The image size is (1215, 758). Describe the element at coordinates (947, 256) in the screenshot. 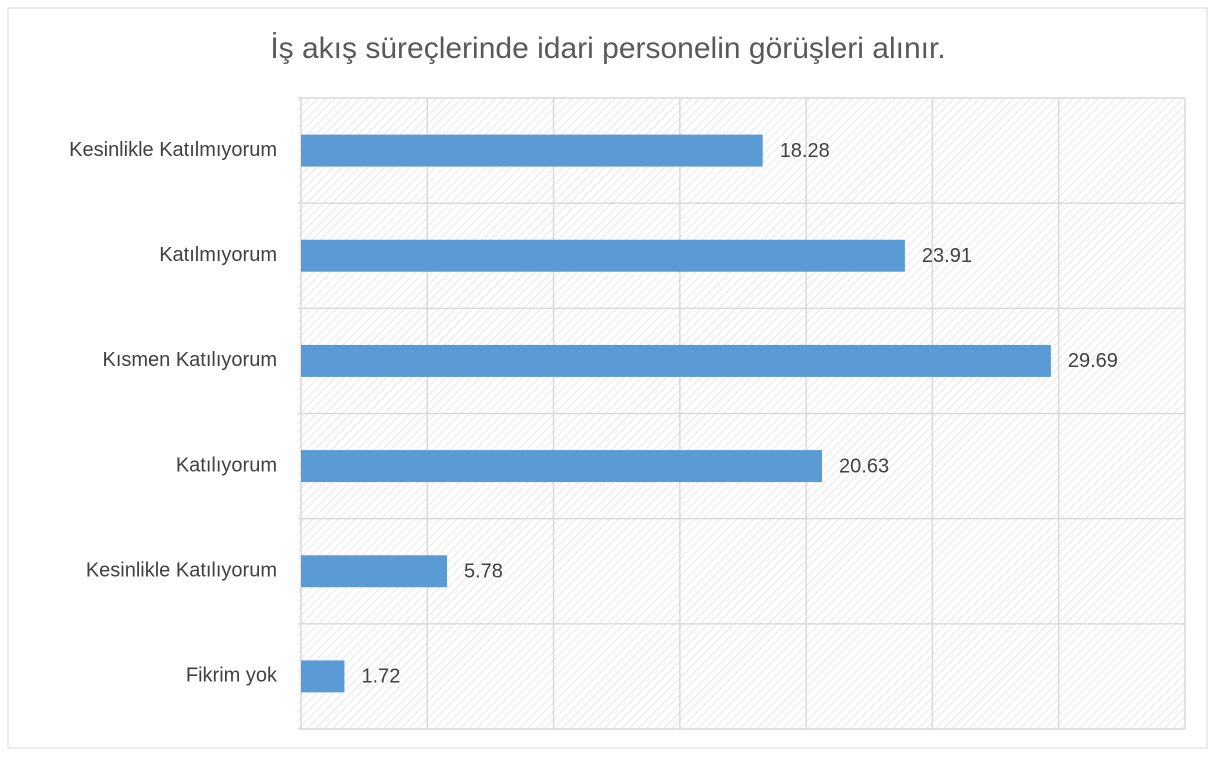

I see `data-label: 23.91` at that location.